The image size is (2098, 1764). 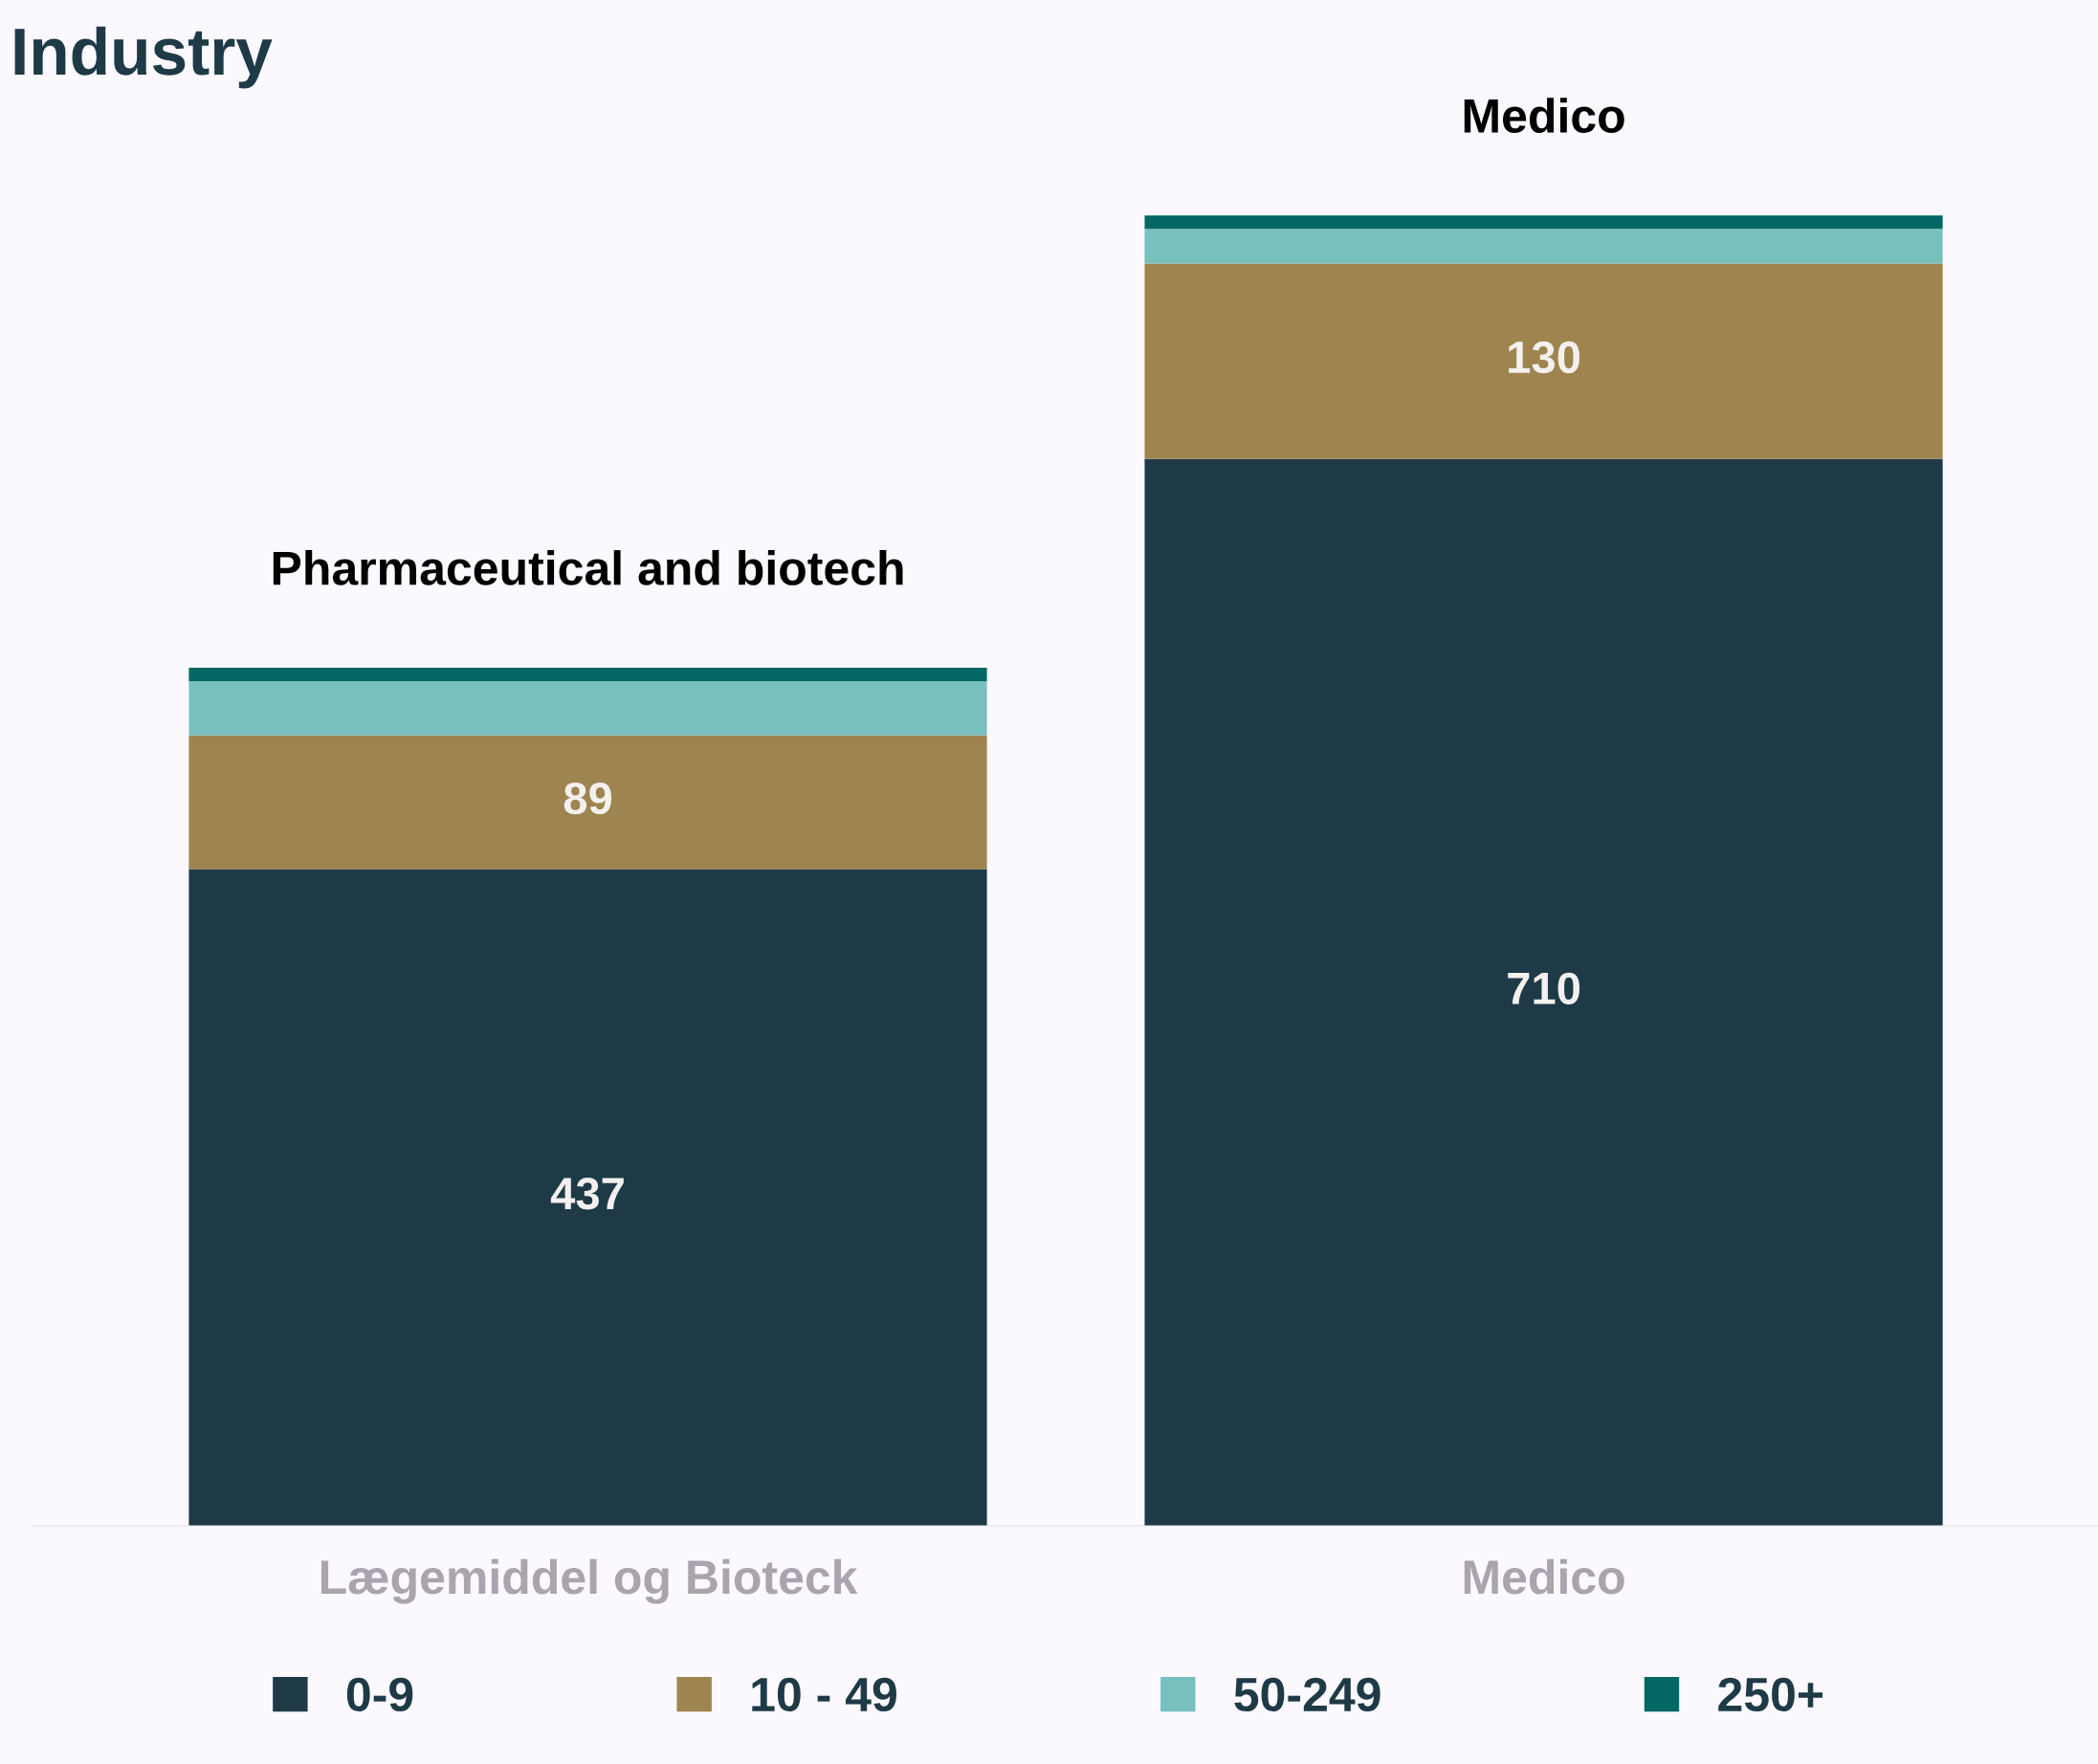 What do you see at coordinates (143, 57) in the screenshot?
I see `chart-title: Industry` at bounding box center [143, 57].